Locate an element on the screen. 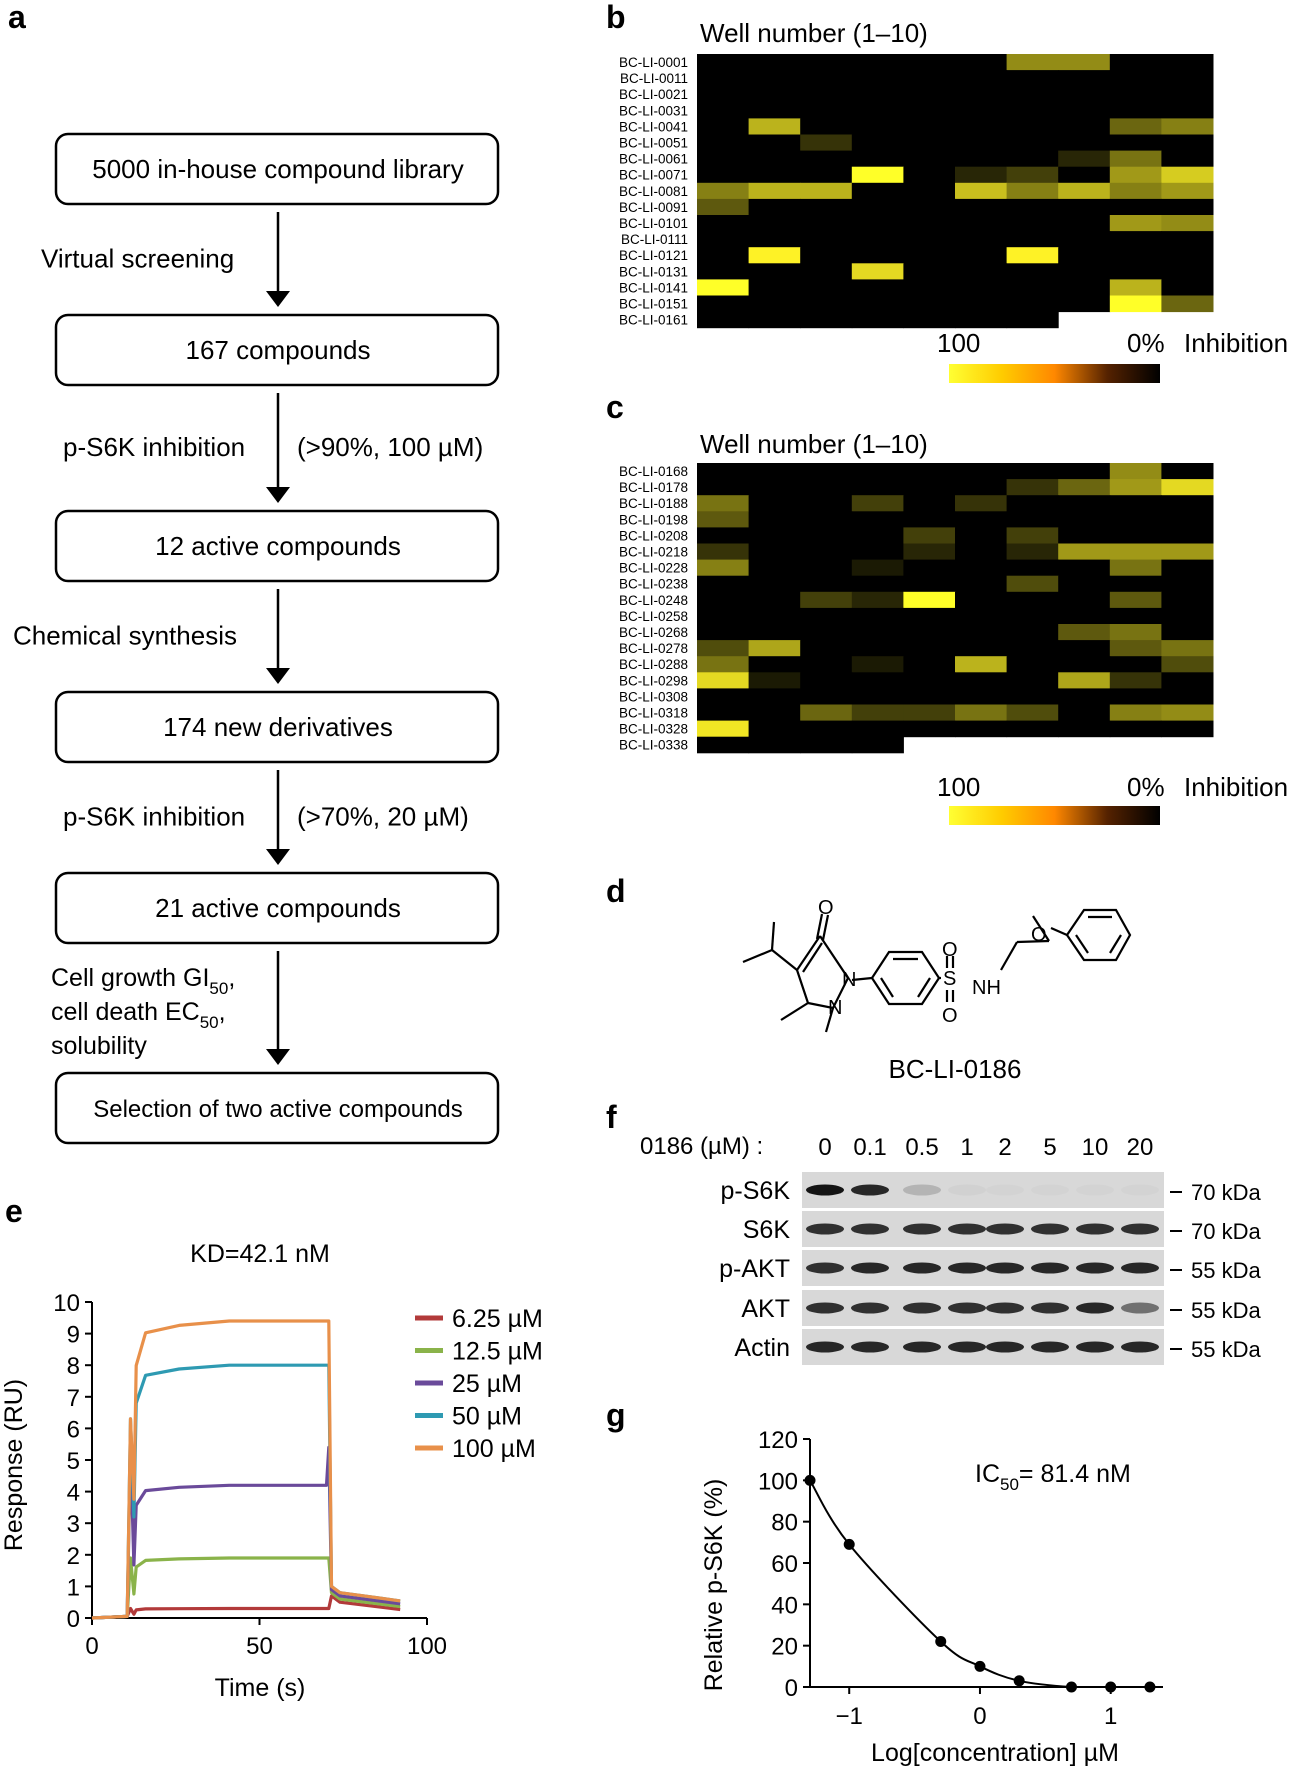 The image size is (1299, 1768). heatmap-row-label: BC-LI-0308 is located at coordinates (653, 696).